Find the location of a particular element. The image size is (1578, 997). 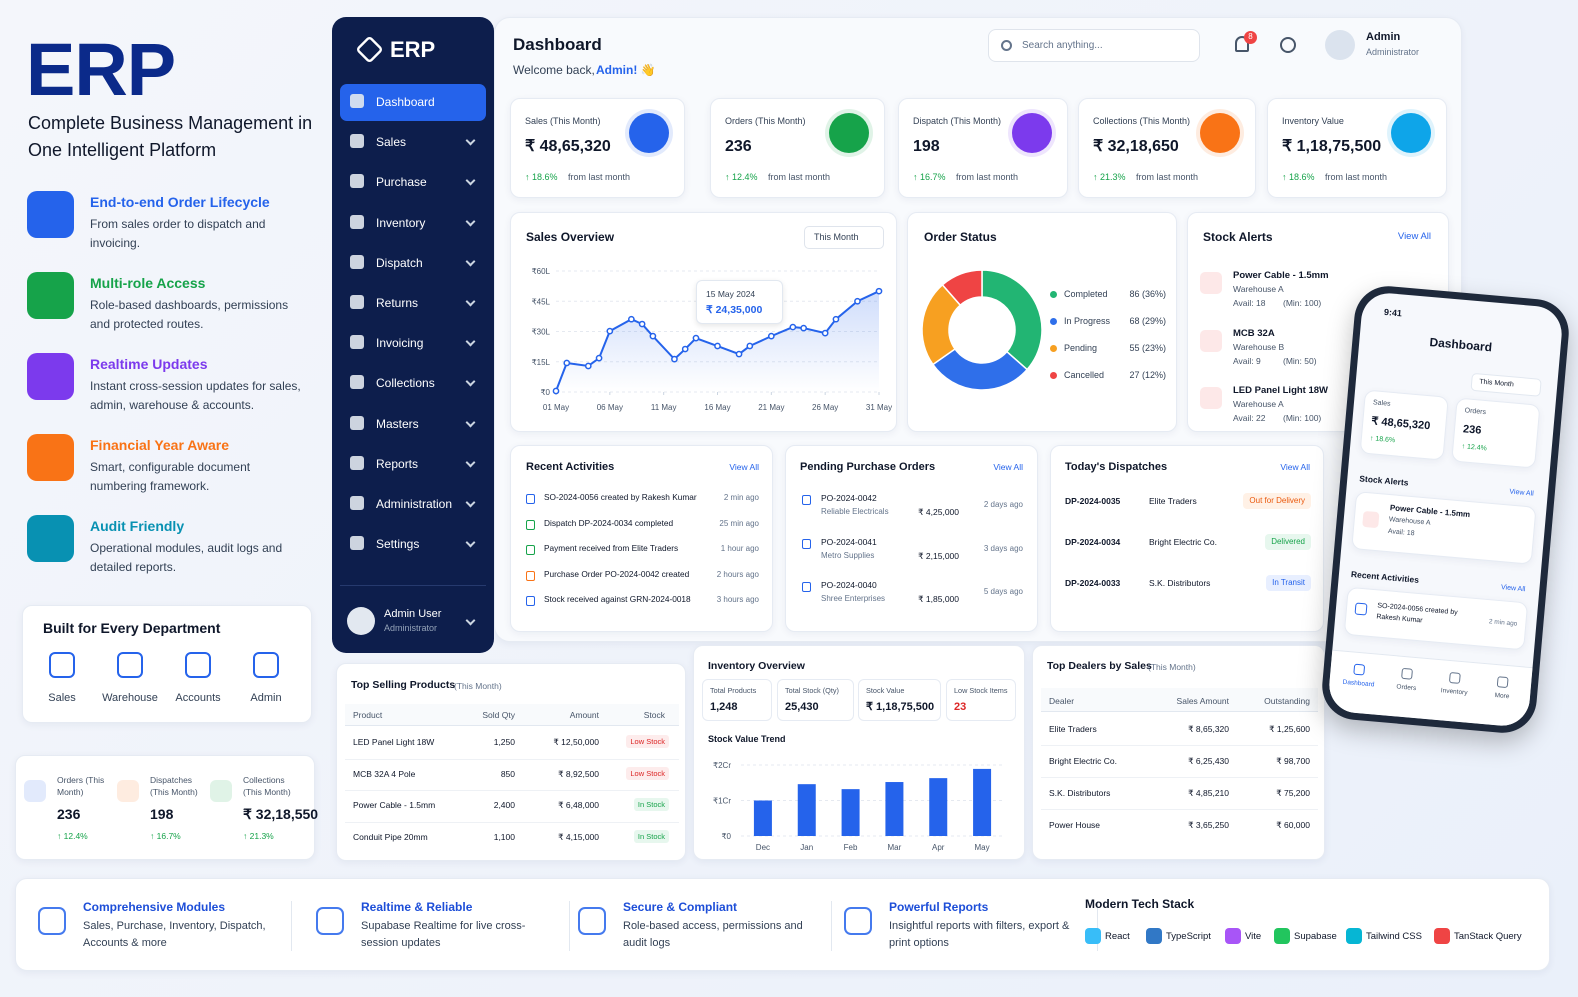

phone-section-title: Stock Alerts is located at coordinates (1383, 480).